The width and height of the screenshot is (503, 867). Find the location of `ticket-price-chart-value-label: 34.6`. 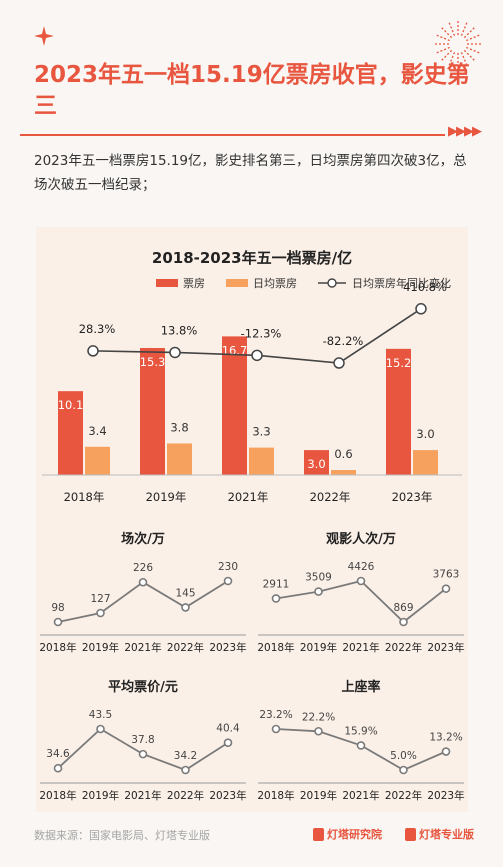

ticket-price-chart-value-label: 34.6 is located at coordinates (58, 754).